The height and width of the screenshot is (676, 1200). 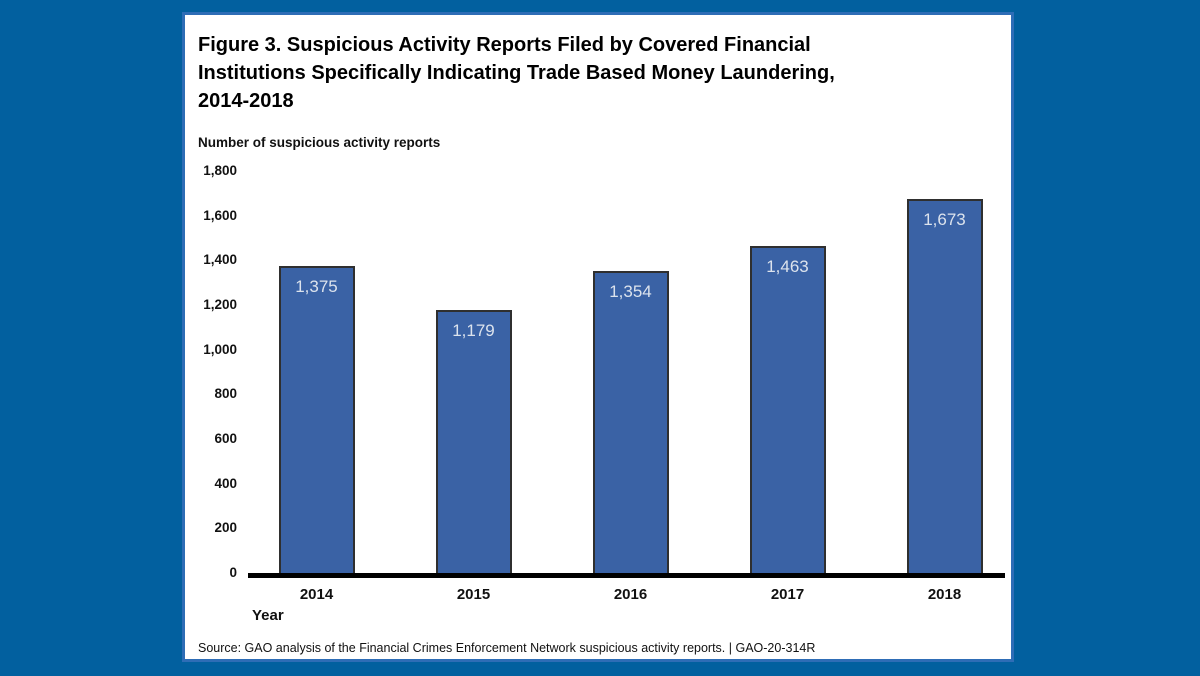 What do you see at coordinates (630, 422) in the screenshot?
I see `bar-2016: 1,354` at bounding box center [630, 422].